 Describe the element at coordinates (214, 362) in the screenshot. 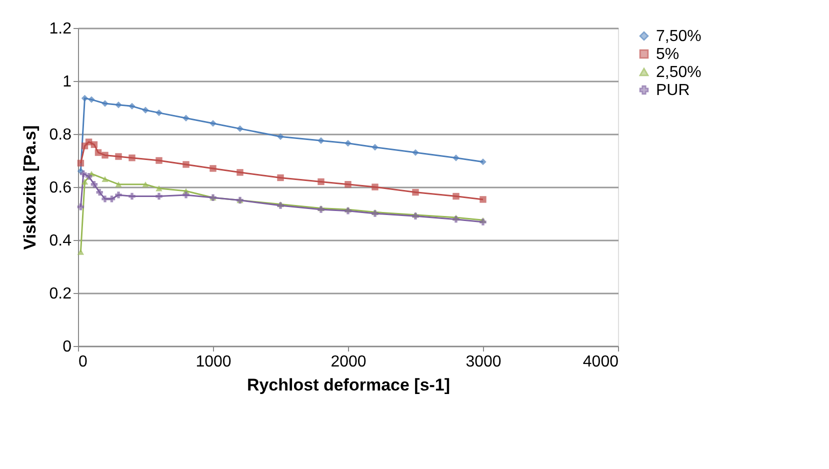

I see `x-tick-label: 1000` at that location.